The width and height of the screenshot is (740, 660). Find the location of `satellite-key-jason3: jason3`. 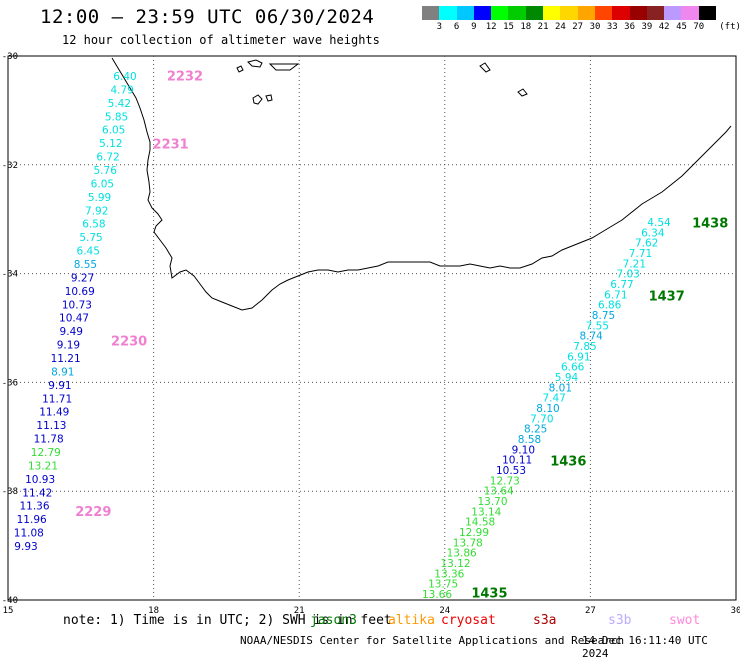

satellite-key-jason3: jason3 is located at coordinates (333, 620).